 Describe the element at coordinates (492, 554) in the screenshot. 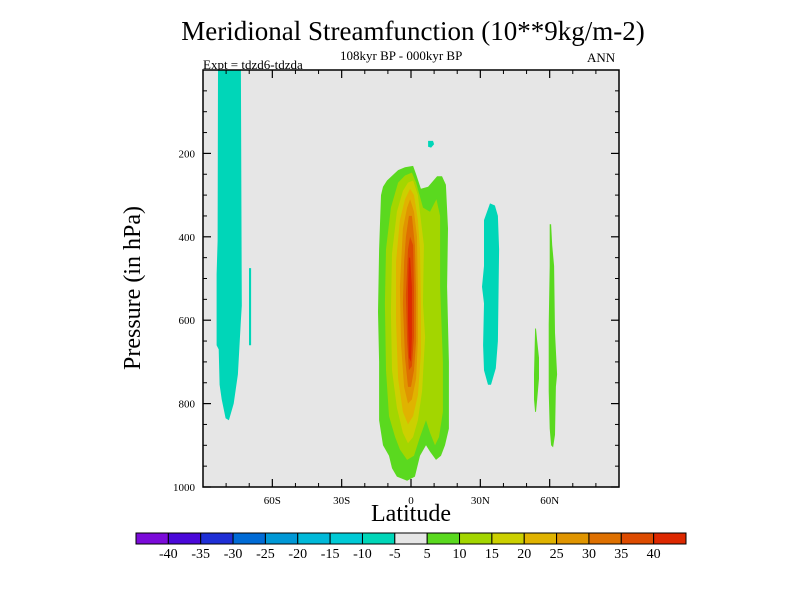

I see `colorbar-label: 15` at that location.